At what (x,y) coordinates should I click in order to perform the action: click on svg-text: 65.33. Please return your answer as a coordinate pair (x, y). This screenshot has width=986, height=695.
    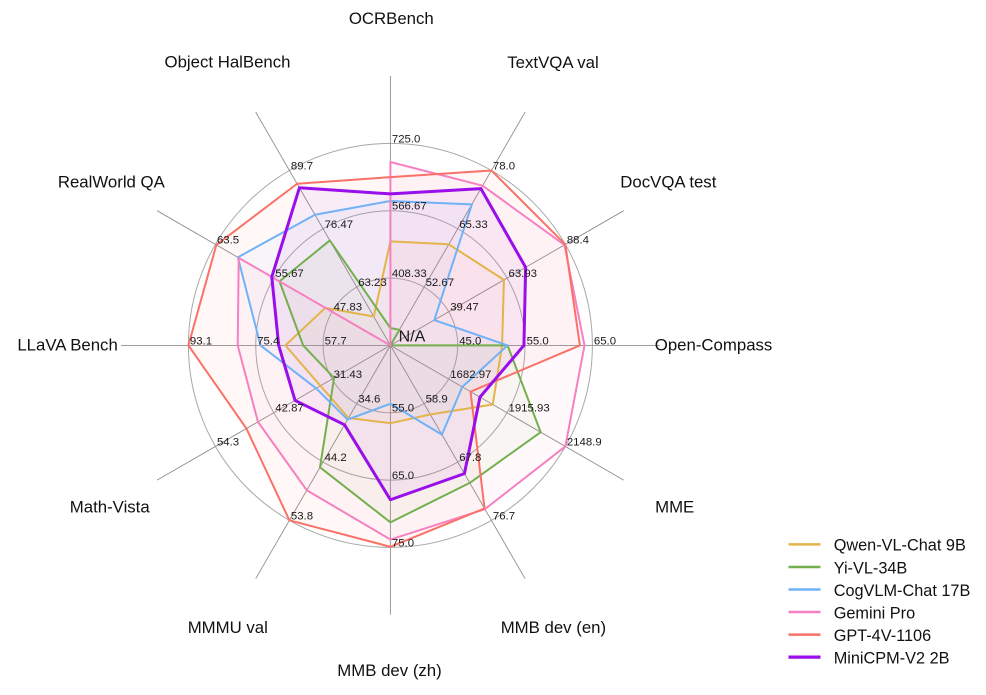
    Looking at the image, I should click on (473, 225).